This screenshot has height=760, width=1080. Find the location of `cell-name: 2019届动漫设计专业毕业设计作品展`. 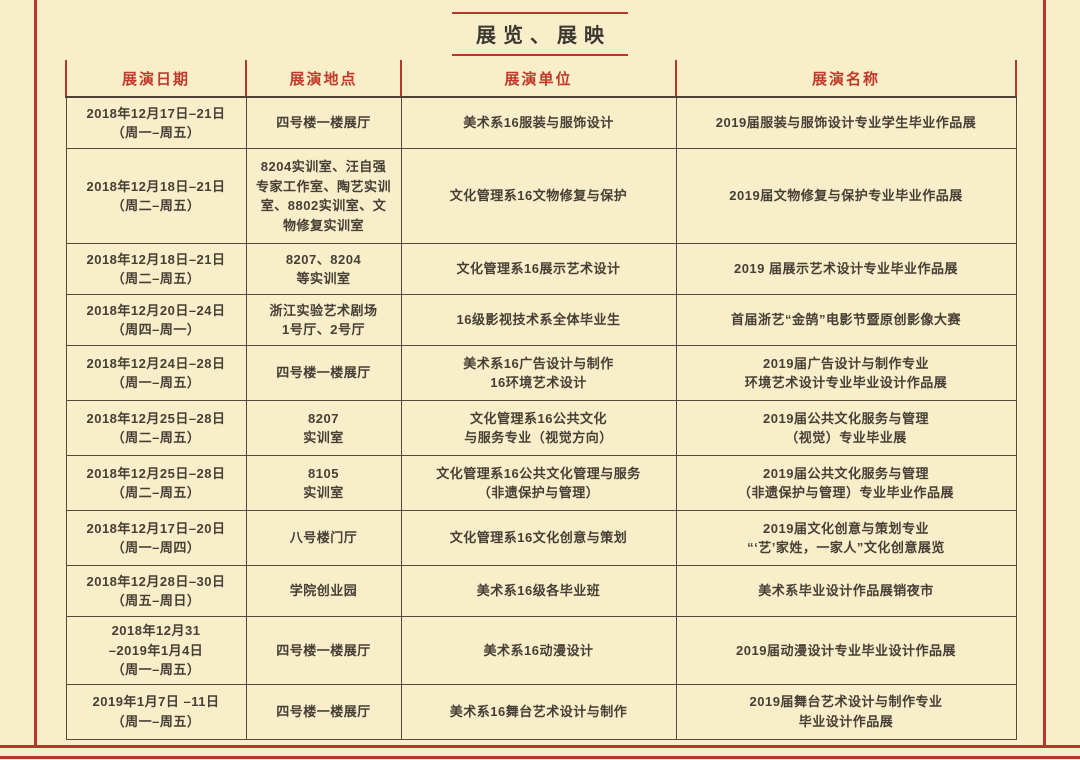

cell-name: 2019届动漫设计专业毕业设计作品展 is located at coordinates (846, 650).